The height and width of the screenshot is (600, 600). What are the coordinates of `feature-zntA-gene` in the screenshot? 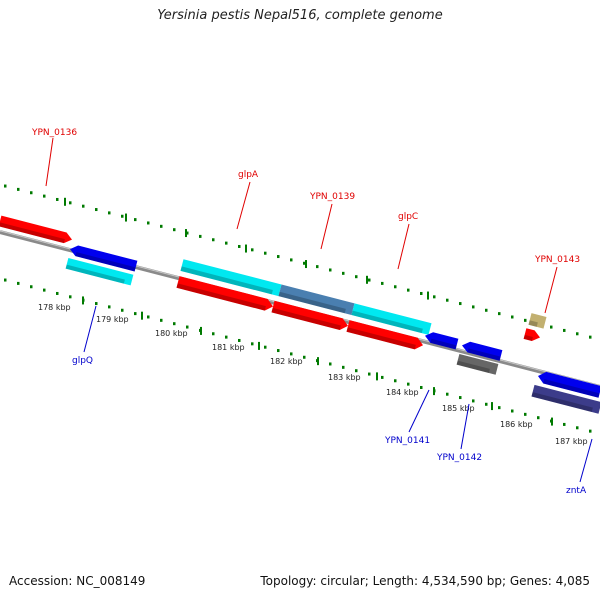 It's located at (565, 399).